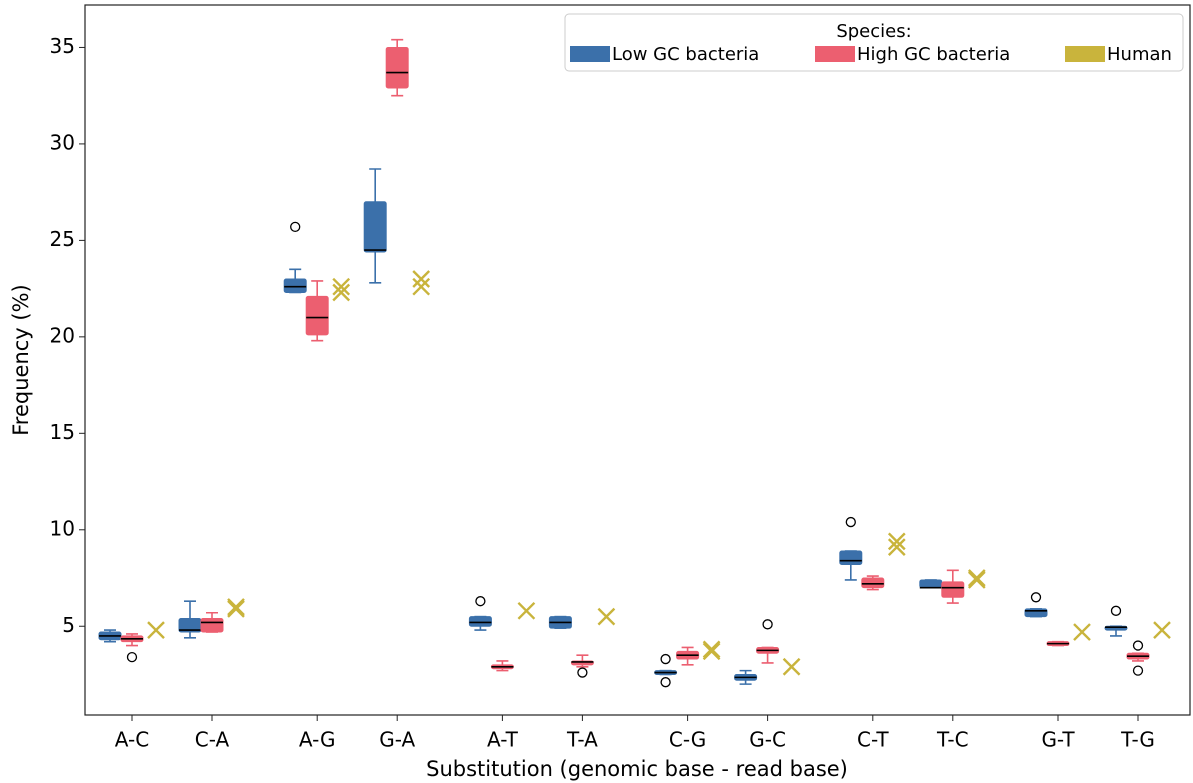 This screenshot has width=1193, height=783. What do you see at coordinates (21, 360) in the screenshot?
I see `y-axis-label: Frequency (%)` at bounding box center [21, 360].